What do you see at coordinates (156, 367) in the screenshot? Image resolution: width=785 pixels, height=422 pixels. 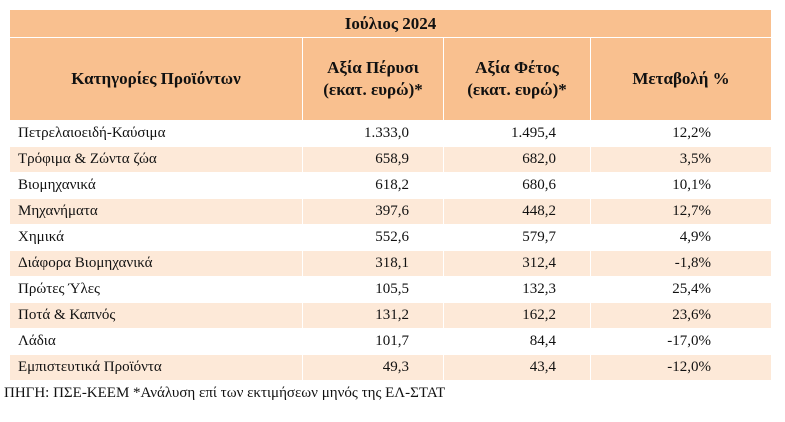 I see `category-cell: Εμπιστευτικά Προϊόντα` at bounding box center [156, 367].